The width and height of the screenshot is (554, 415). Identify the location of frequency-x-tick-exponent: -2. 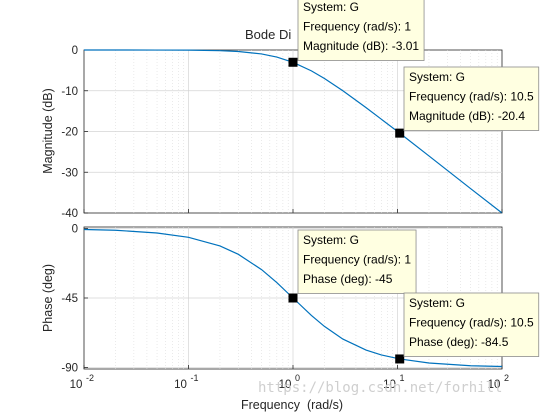
(90, 378).